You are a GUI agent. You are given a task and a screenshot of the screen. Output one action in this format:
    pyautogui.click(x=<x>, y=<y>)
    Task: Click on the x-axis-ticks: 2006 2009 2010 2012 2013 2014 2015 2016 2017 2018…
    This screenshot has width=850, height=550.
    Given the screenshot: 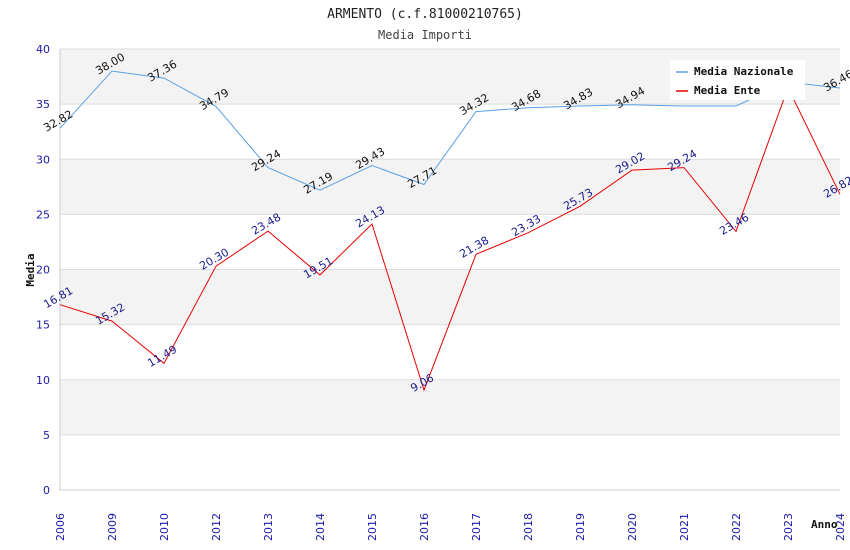 What is the action you would take?
    pyautogui.click(x=450, y=527)
    